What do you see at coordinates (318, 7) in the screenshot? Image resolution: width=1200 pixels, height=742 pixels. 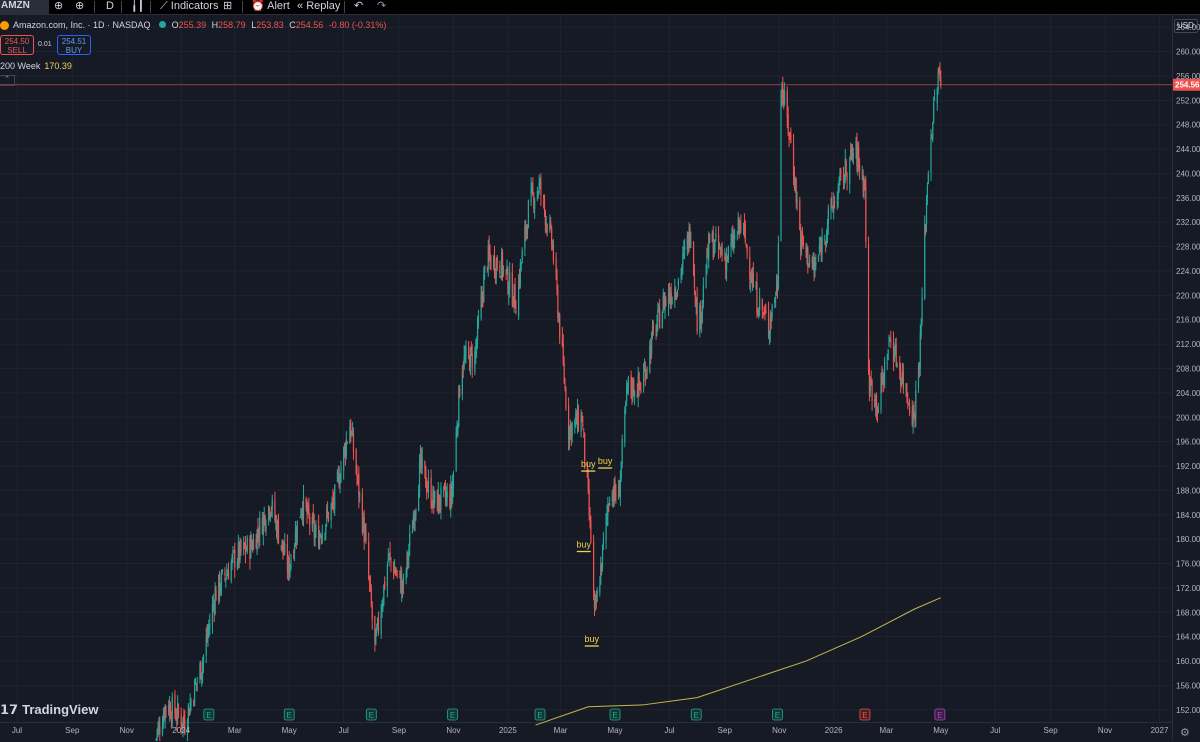 I see `replay-button: « Replay` at bounding box center [318, 7].